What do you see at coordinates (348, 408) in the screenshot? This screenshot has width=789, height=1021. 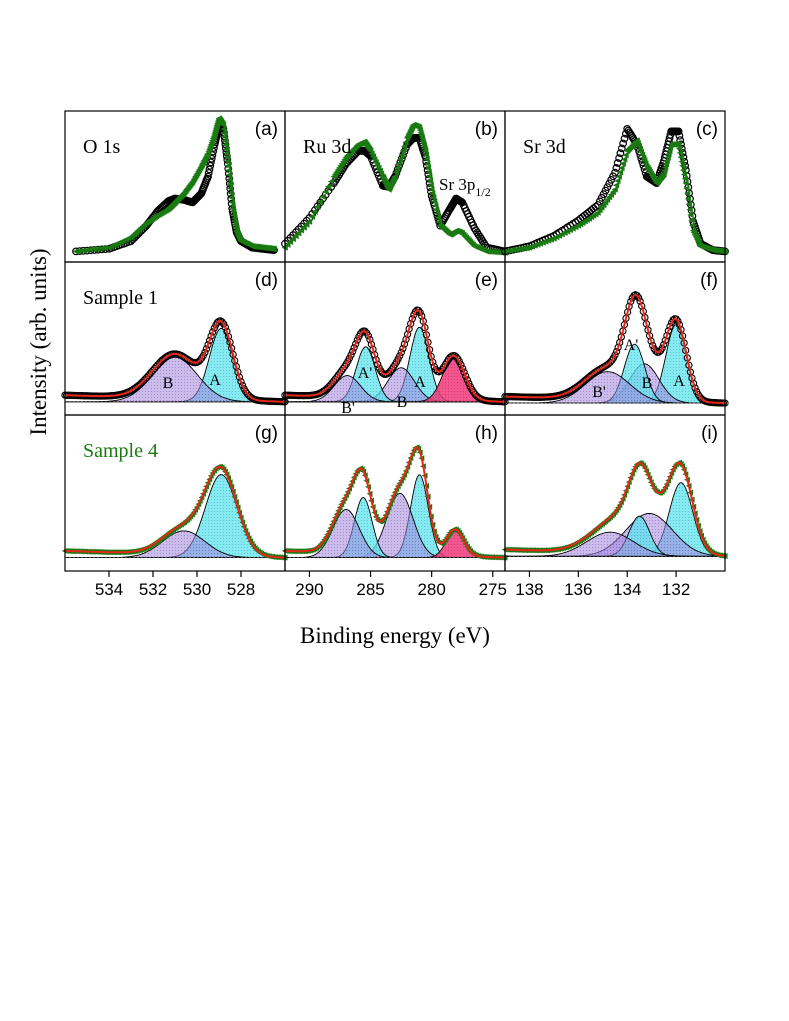 I see `peak-label-bp: B'` at bounding box center [348, 408].